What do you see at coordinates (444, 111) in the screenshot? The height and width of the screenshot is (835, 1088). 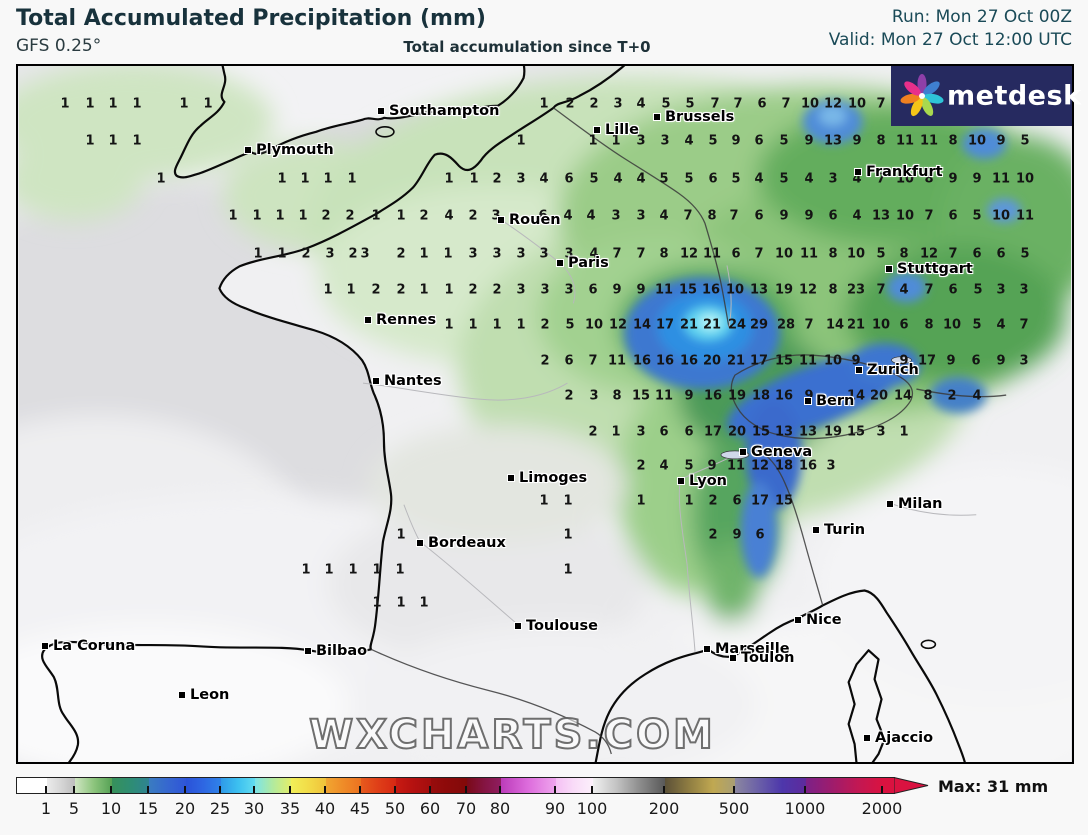 I see `city-label: Southampton` at bounding box center [444, 111].